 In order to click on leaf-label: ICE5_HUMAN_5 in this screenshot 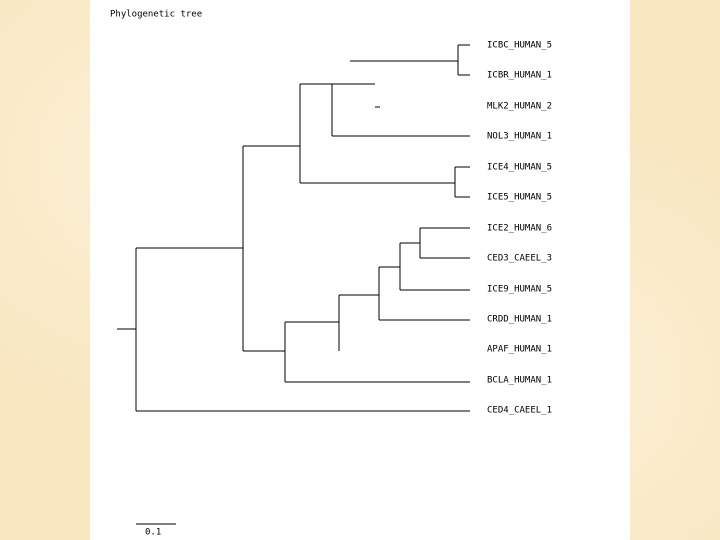, I will do `click(519, 198)`.